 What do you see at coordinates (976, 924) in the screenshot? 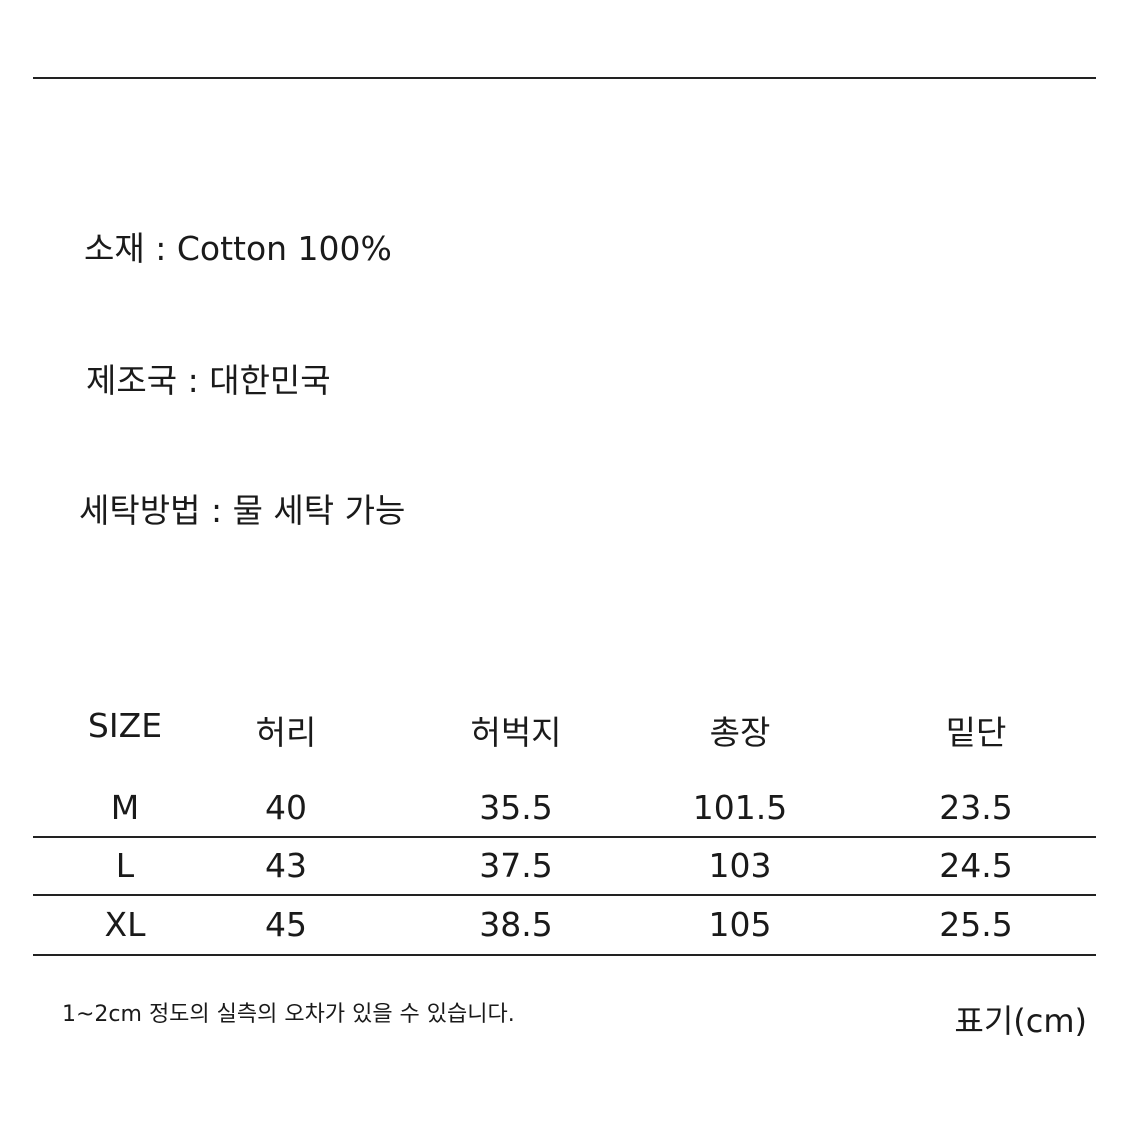
I see `table-cell: 25.5` at bounding box center [976, 924].